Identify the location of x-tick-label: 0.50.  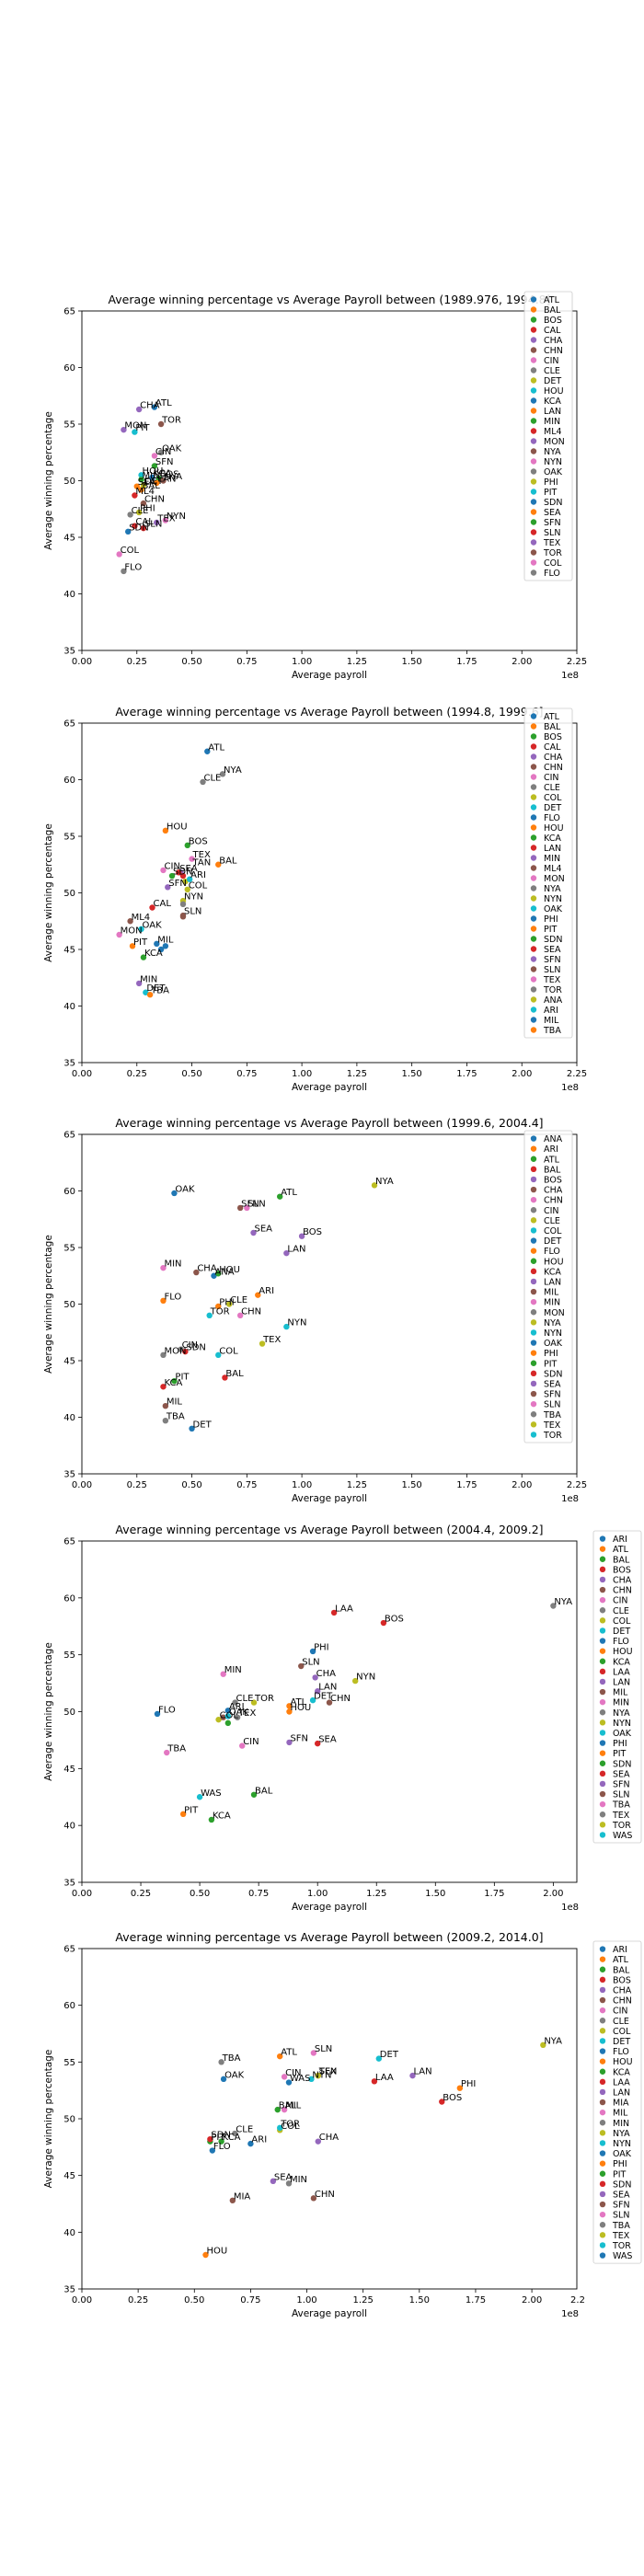
(200, 1894).